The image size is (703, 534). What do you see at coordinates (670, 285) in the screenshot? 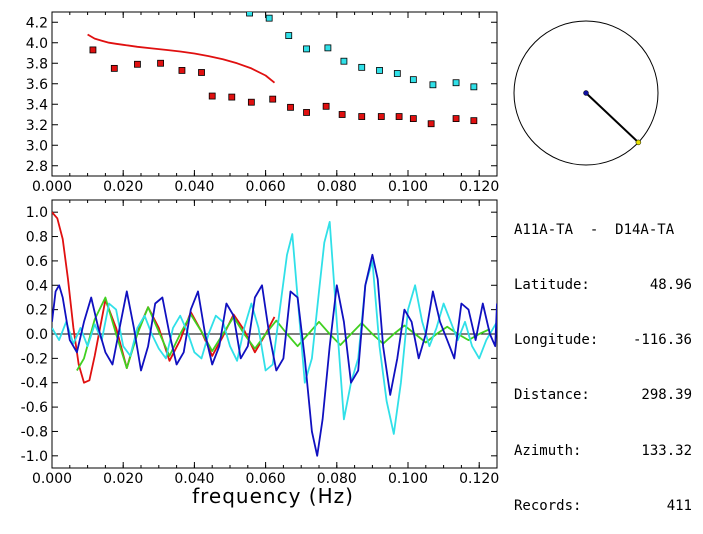
I see `info-value: 48.96` at bounding box center [670, 285].